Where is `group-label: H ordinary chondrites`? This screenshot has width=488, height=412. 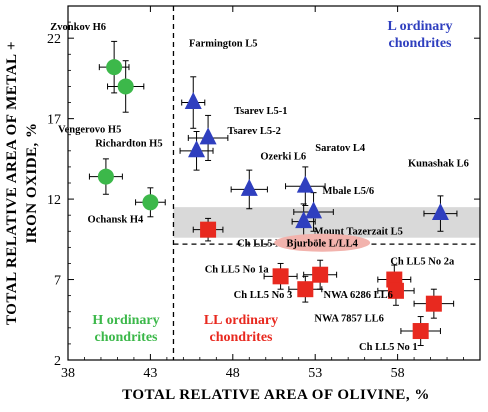
group-label: H ordinary chondrites is located at coordinates (125, 329).